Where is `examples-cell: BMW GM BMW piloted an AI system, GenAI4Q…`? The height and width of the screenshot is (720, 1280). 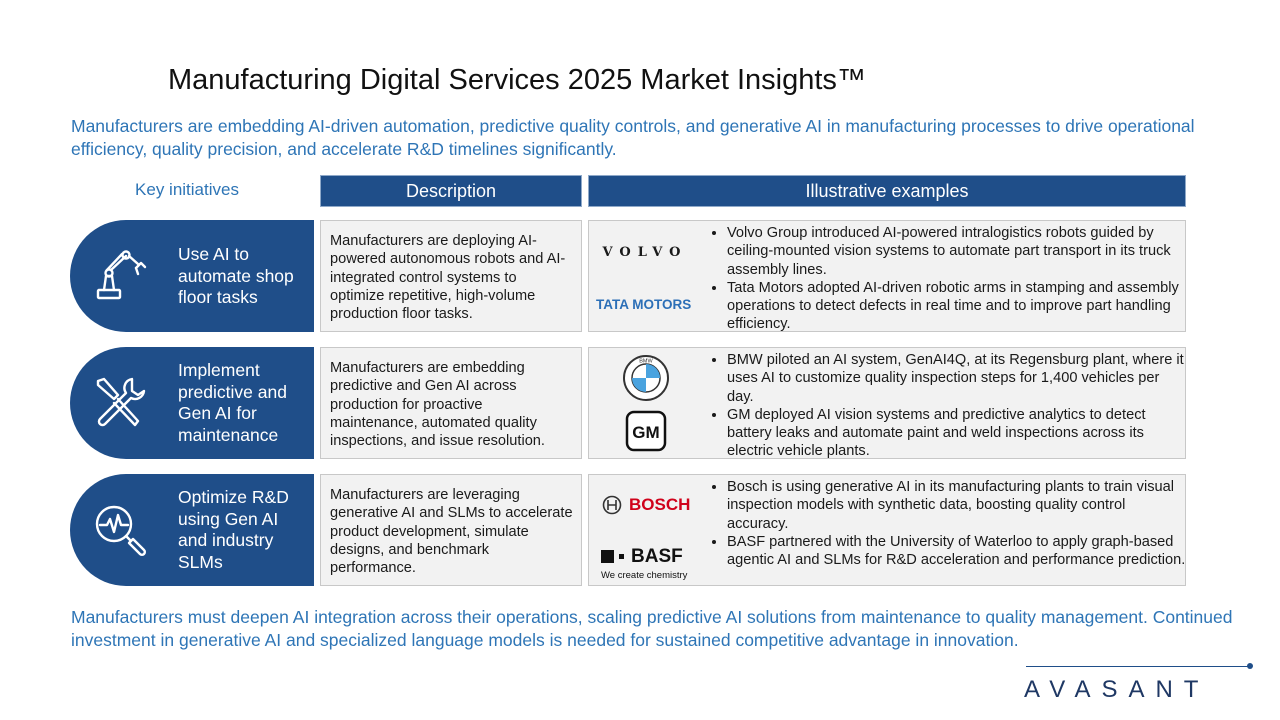
examples-cell: BMW GM BMW piloted an AI system, GenAI4Q… is located at coordinates (887, 403).